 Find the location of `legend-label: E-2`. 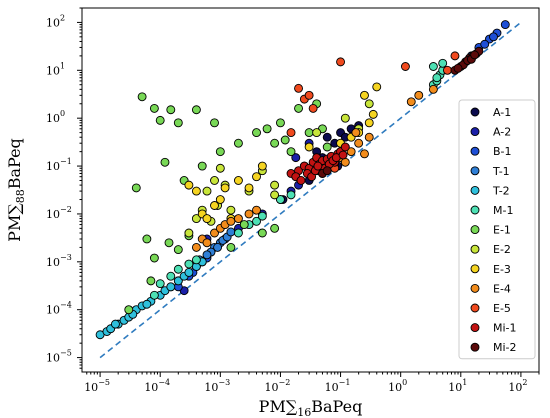

legend-label: E-2 is located at coordinates (502, 249).